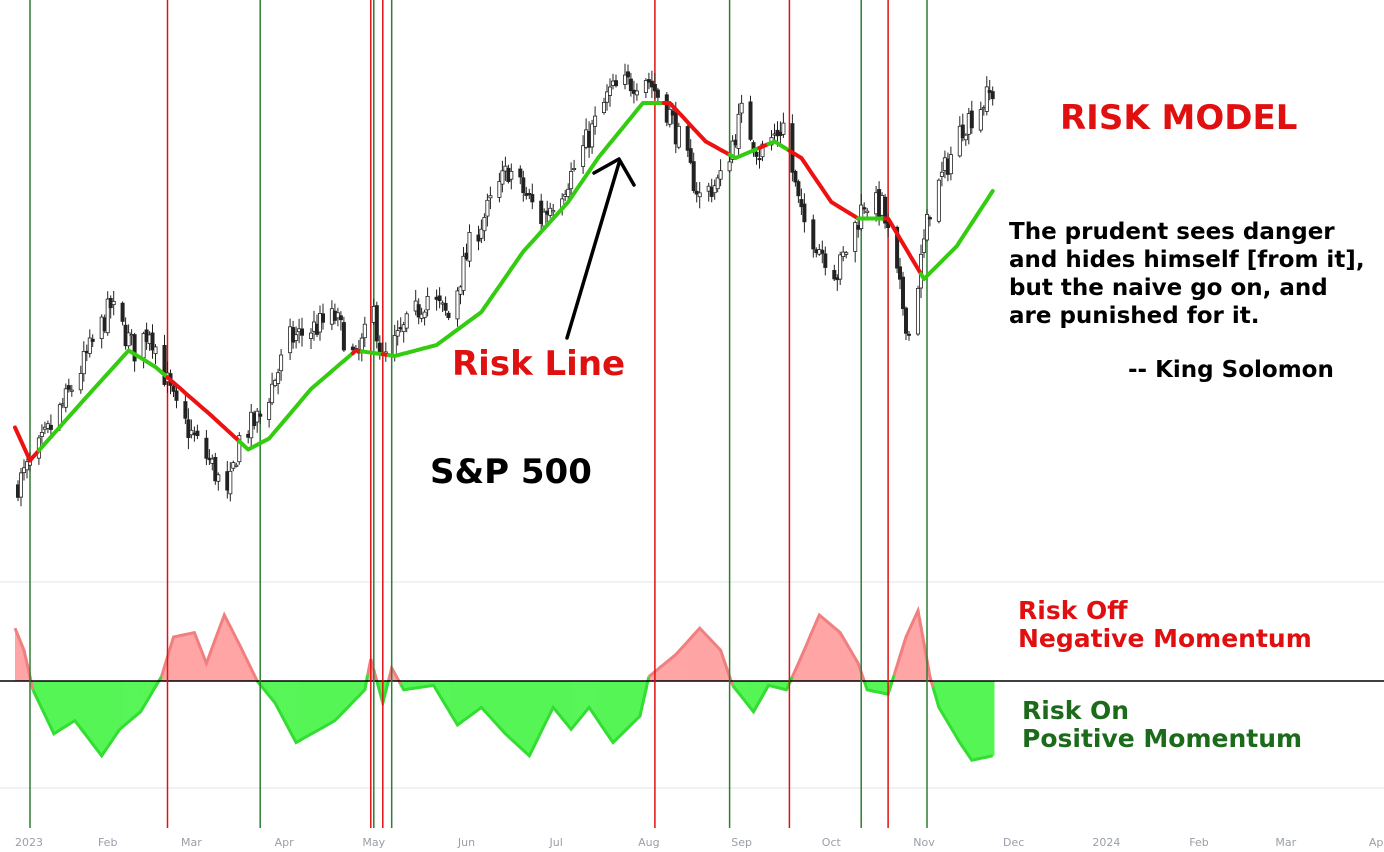 This screenshot has height=852, width=1384. Describe the element at coordinates (203, 409) in the screenshot. I see `risk-line-down-segment` at that location.